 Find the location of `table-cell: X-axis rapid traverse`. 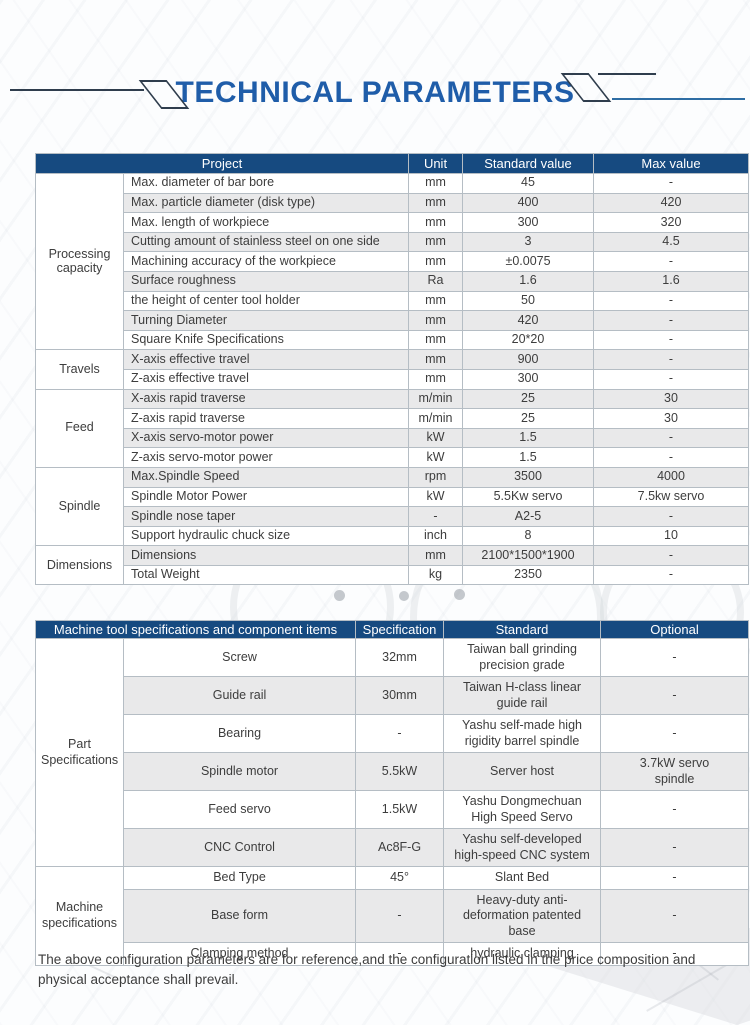

table-cell: X-axis rapid traverse is located at coordinates (266, 399).